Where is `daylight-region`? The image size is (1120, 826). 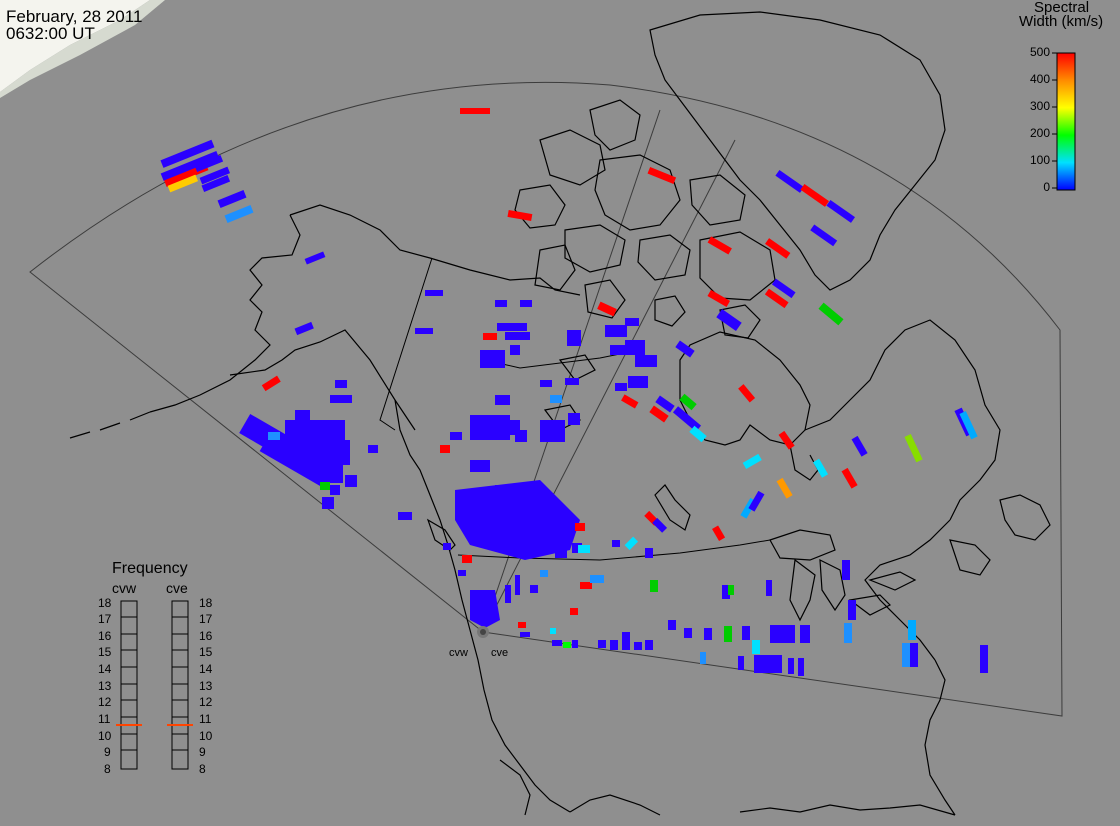
daylight-region is located at coordinates (75, 46).